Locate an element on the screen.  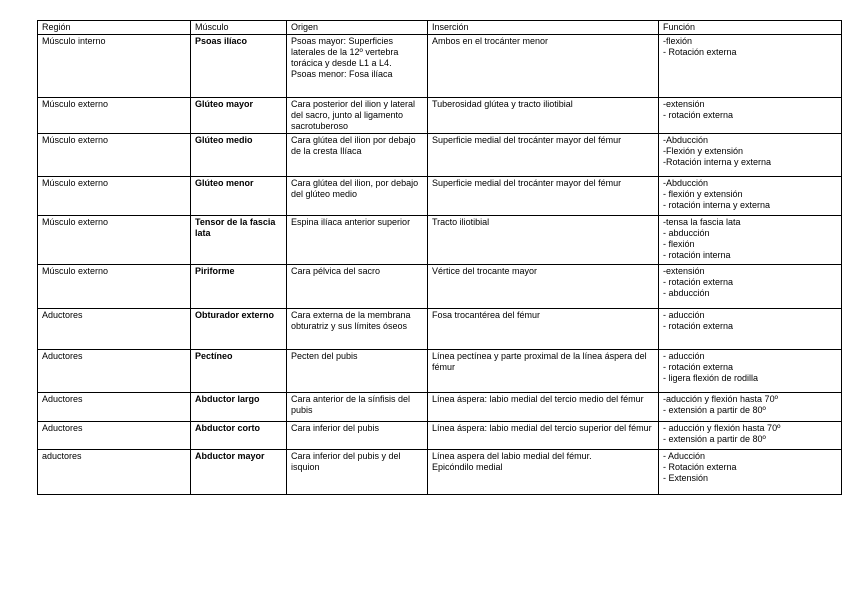
cell-origen: Cara inferior del pubis y del isquion is located at coordinates (357, 472).